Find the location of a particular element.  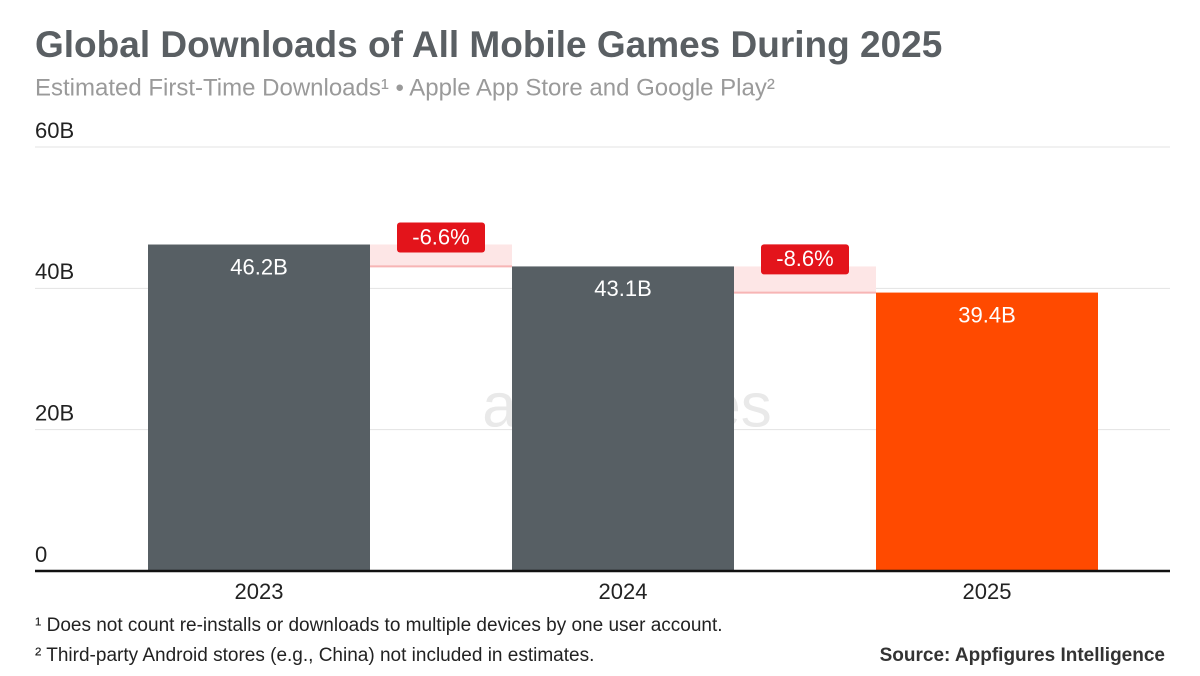

change-label: -8.6% is located at coordinates (804, 258).